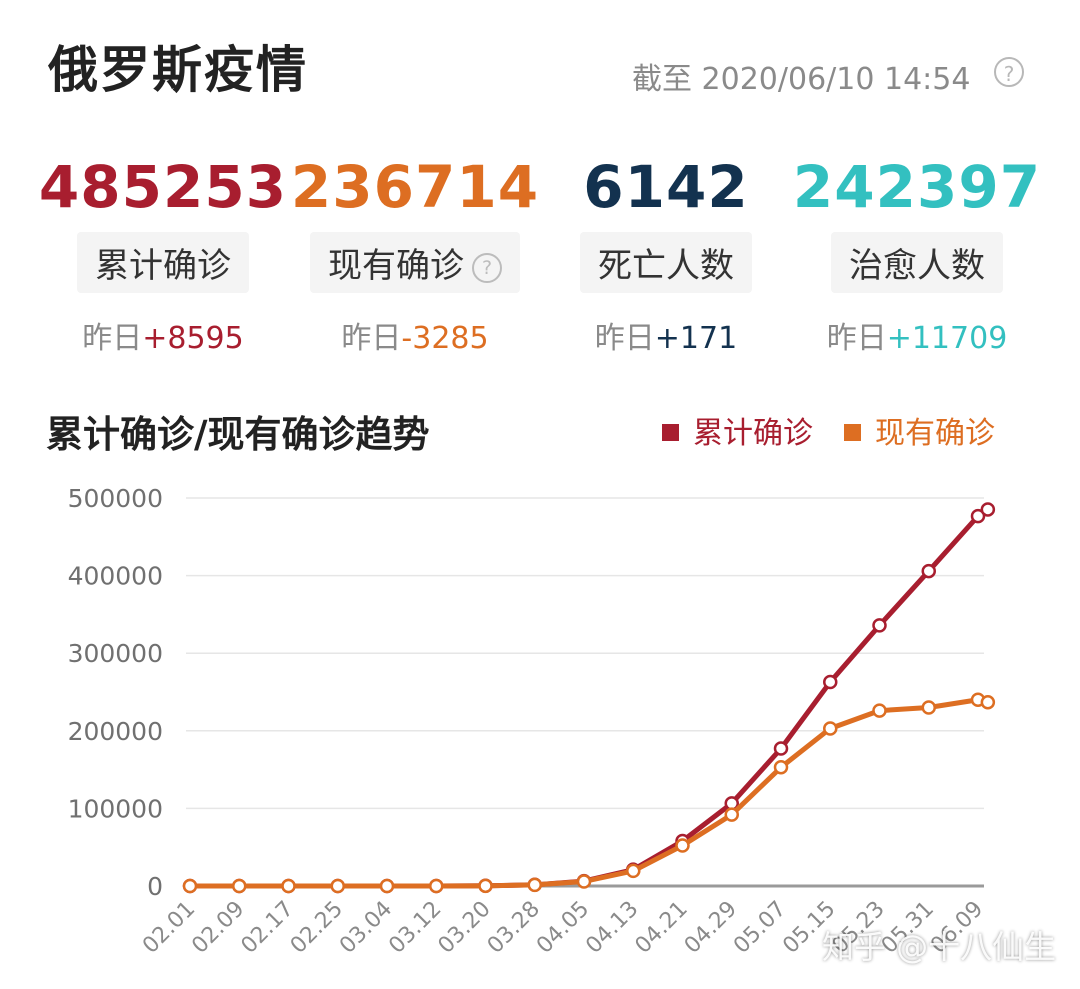  What do you see at coordinates (563, 928) in the screenshot?
I see `x-tick-label: 04.05` at bounding box center [563, 928].